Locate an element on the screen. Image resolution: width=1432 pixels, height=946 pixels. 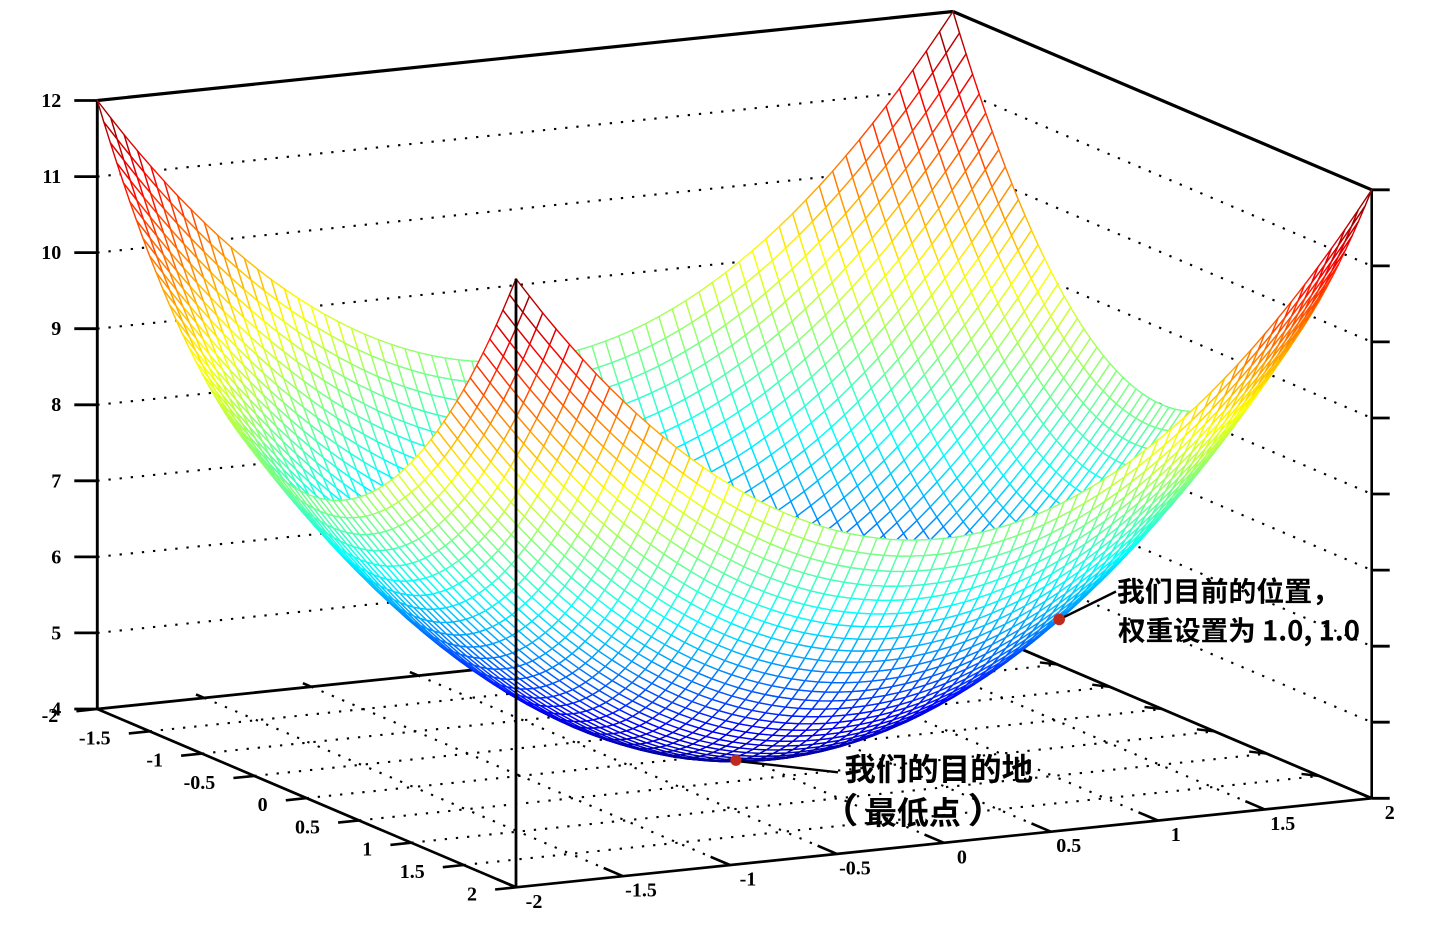
svg-text: 6 is located at coordinates (56, 557).